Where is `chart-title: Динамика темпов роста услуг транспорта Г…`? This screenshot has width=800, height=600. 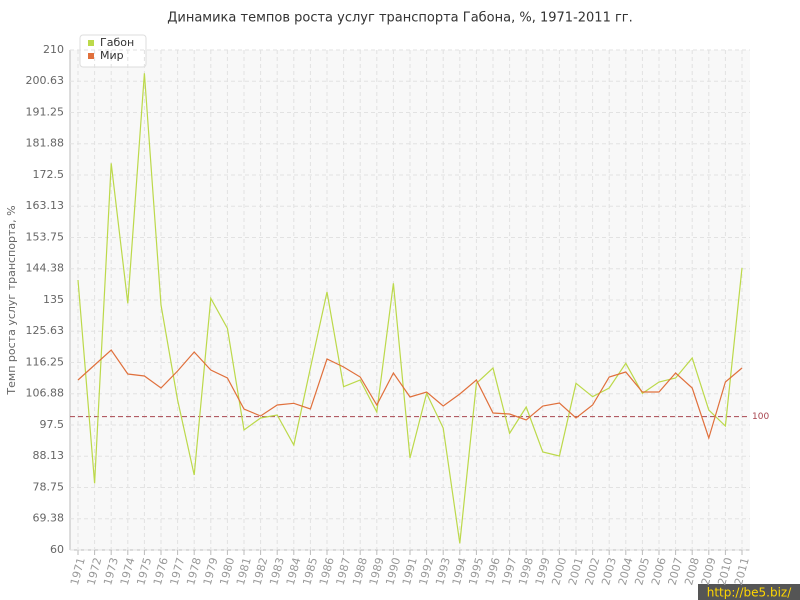 chart-title: Динамика темпов роста услуг транспорта Г… is located at coordinates (400, 18).